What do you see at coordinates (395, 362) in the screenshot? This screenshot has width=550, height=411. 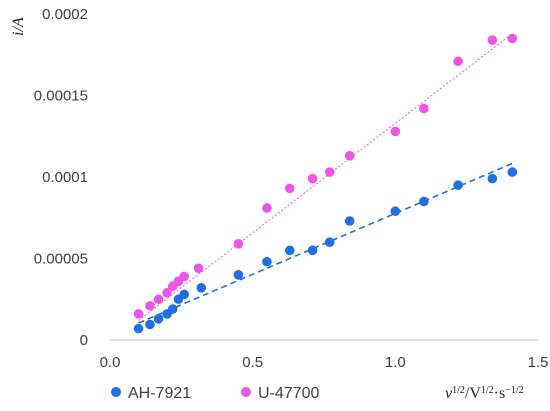 I see `x-tick-label: 1.0` at bounding box center [395, 362].